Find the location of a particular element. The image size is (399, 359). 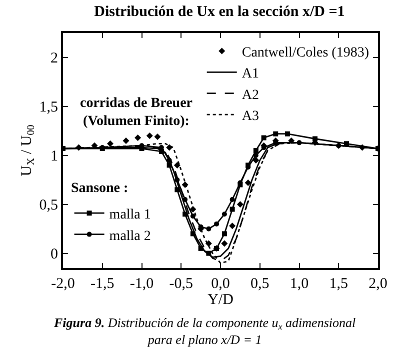

x-tick-label: 2,0 is located at coordinates (378, 284).